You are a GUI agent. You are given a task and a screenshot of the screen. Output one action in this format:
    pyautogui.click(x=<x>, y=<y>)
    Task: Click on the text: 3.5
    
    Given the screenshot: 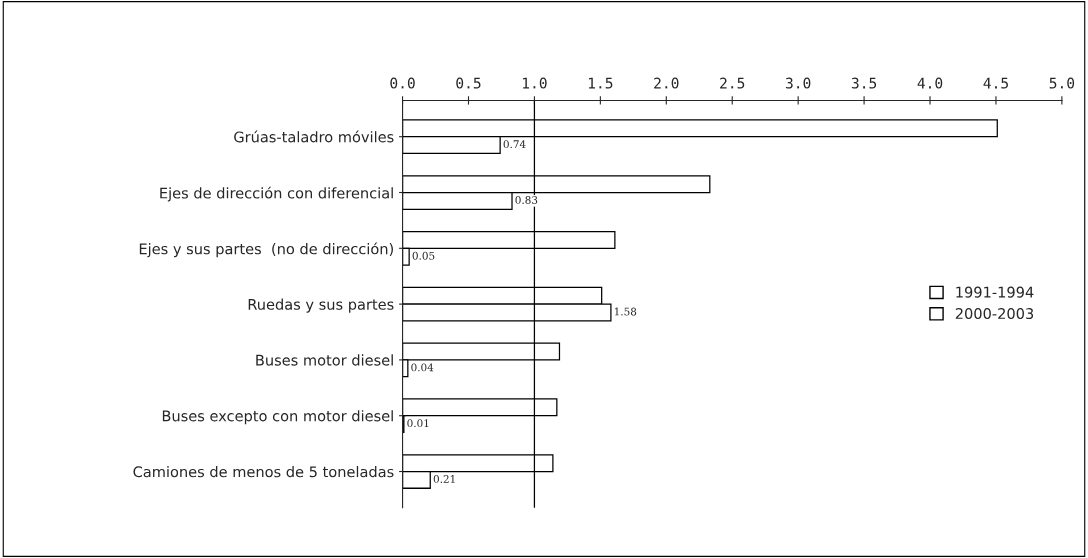 What is the action you would take?
    pyautogui.click(x=864, y=83)
    